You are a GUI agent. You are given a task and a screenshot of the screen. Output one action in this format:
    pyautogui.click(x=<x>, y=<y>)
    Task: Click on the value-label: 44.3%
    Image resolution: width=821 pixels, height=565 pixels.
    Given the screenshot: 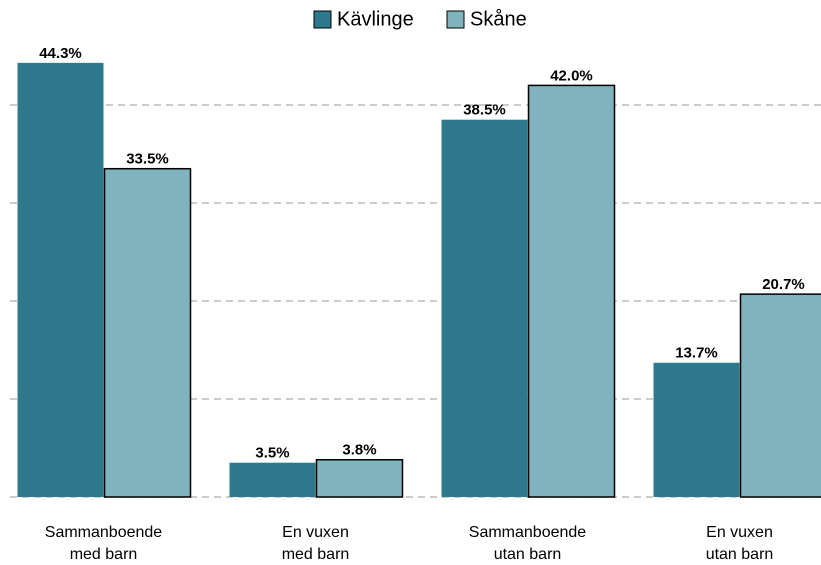 What is the action you would take?
    pyautogui.click(x=60, y=53)
    